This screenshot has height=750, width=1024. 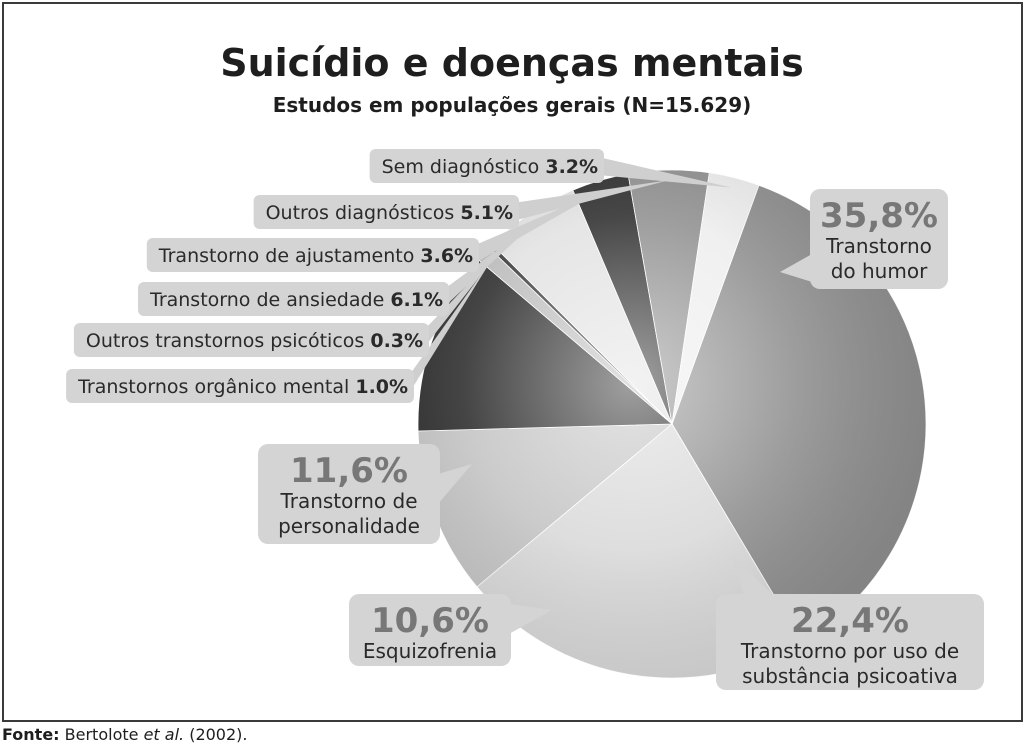 What do you see at coordinates (31, 734) in the screenshot?
I see `source-label: Fonte:` at bounding box center [31, 734].